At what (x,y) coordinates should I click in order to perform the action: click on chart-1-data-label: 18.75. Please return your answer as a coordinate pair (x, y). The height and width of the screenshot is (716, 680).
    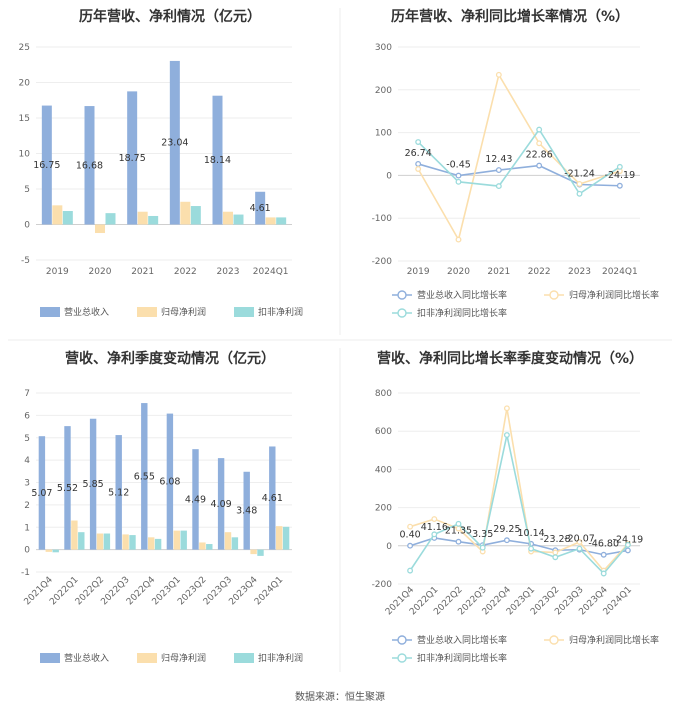
    Looking at the image, I should click on (132, 158).